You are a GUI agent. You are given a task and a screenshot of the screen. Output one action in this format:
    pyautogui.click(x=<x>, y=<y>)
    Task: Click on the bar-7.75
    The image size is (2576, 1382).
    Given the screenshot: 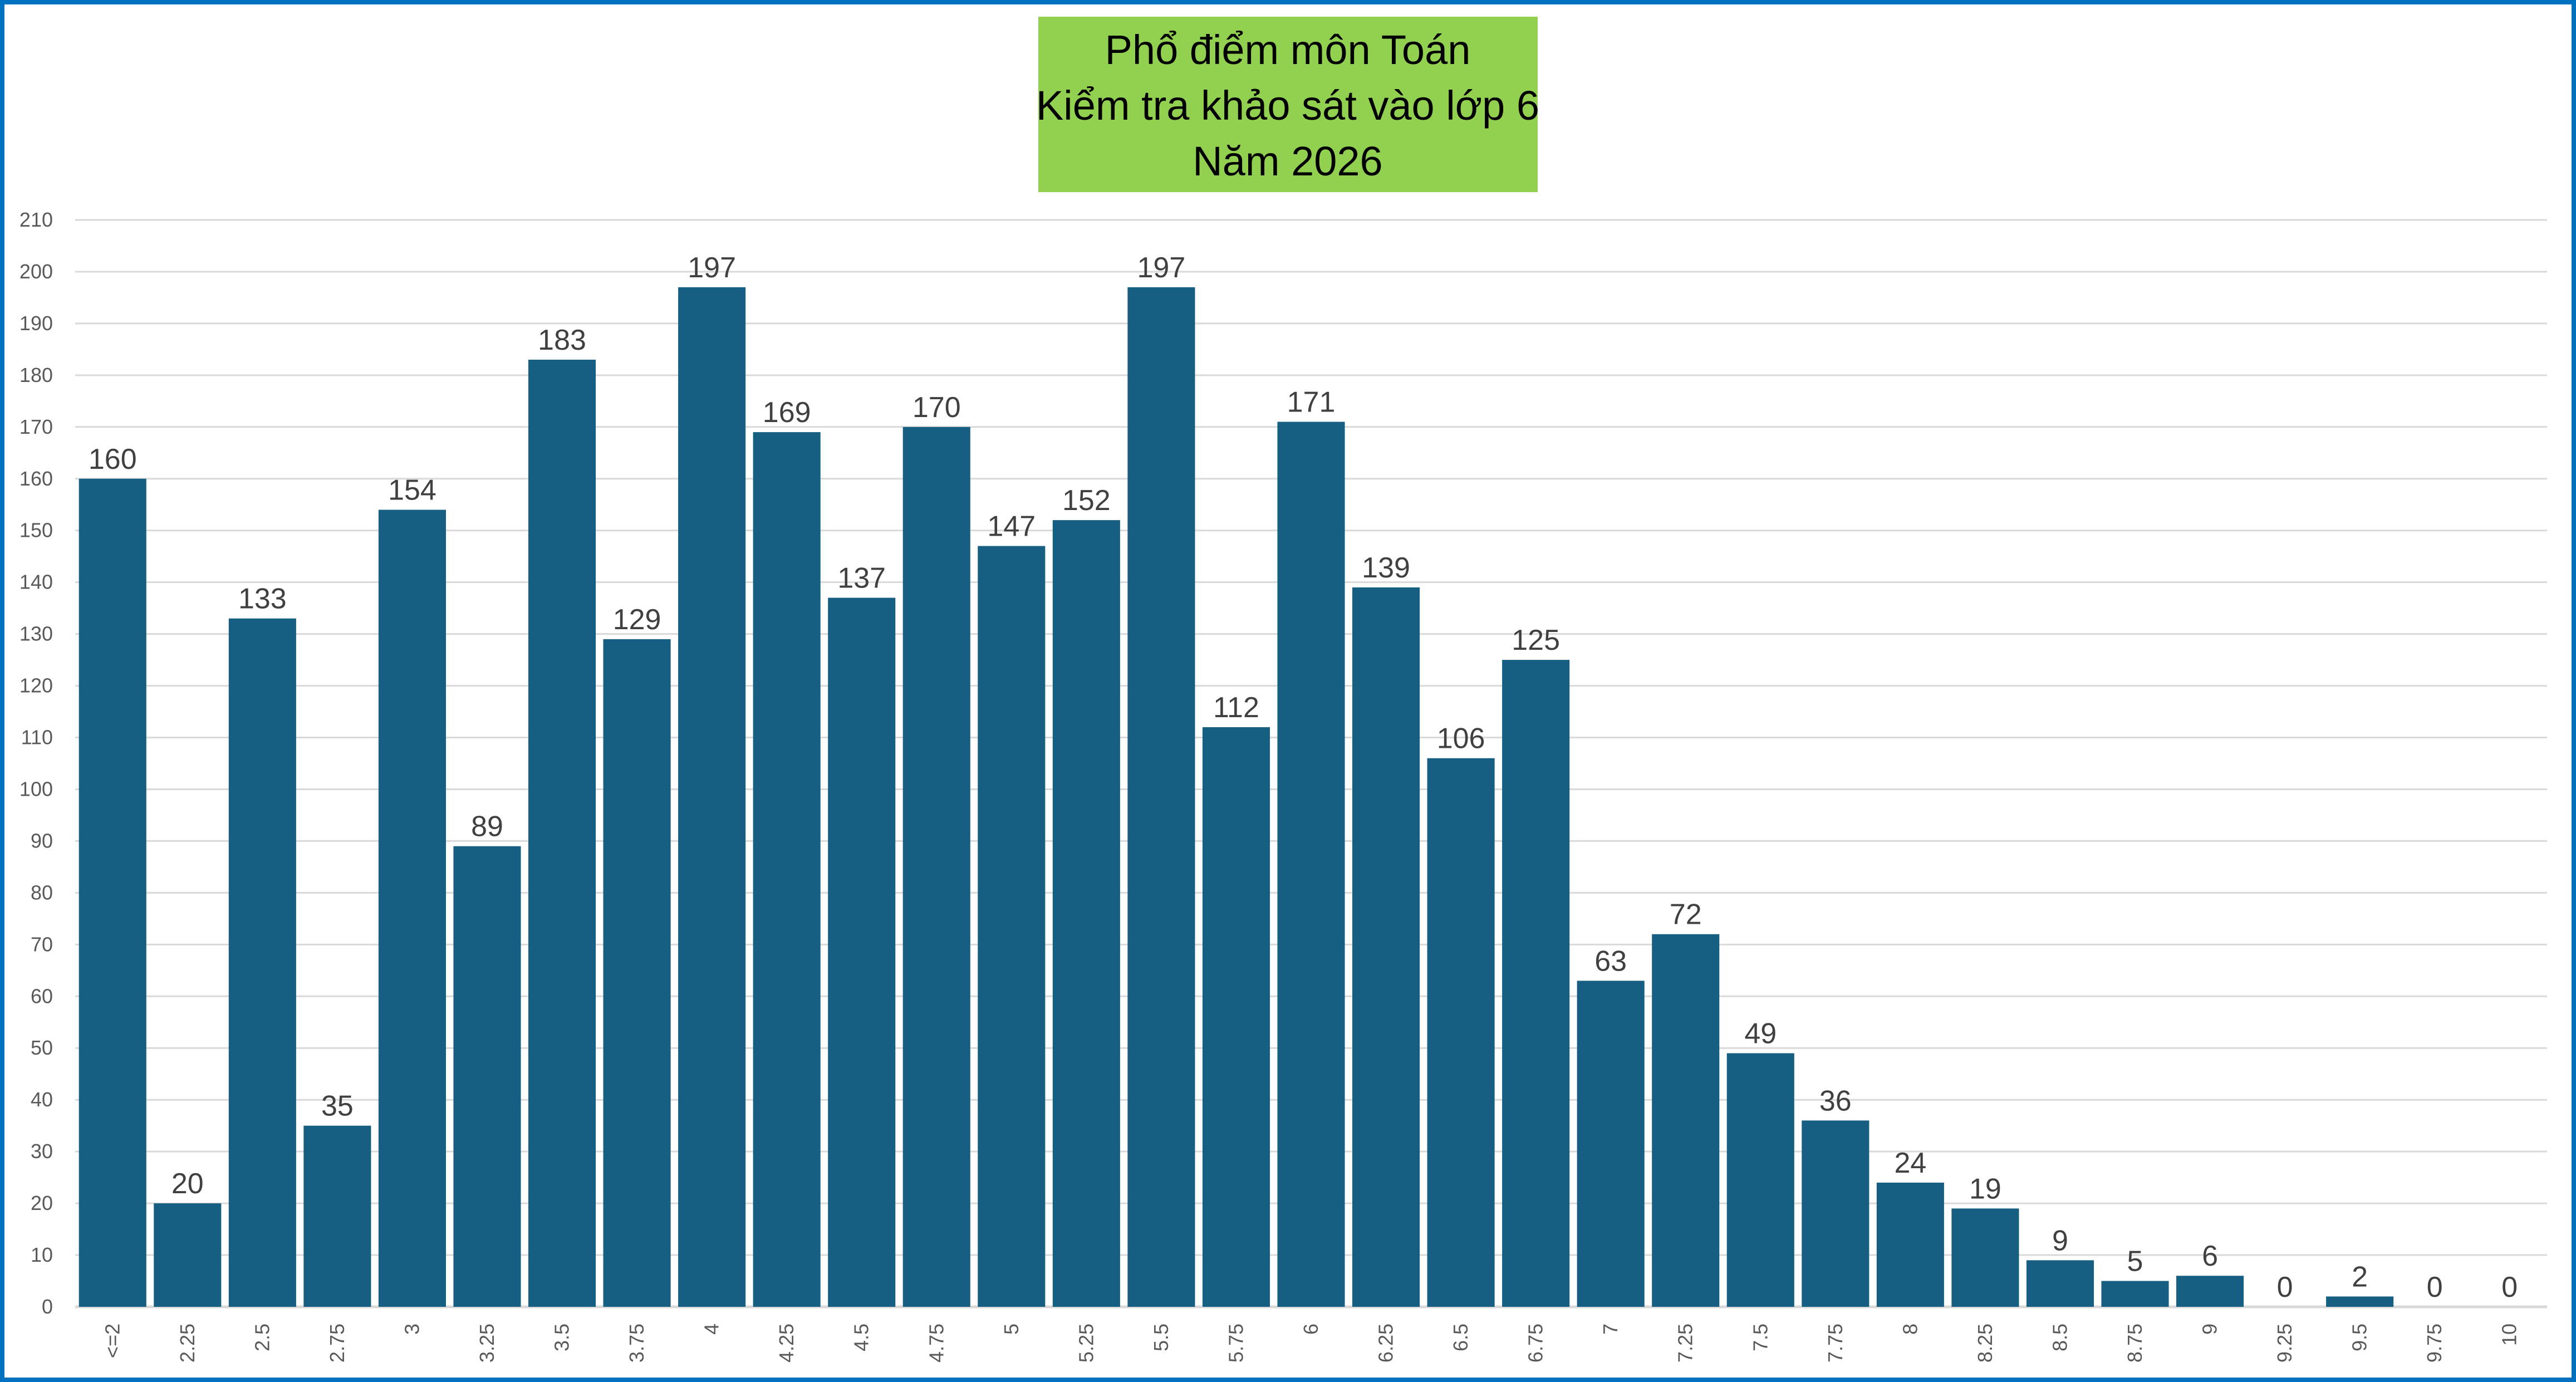 What is the action you would take?
    pyautogui.click(x=1836, y=1213)
    